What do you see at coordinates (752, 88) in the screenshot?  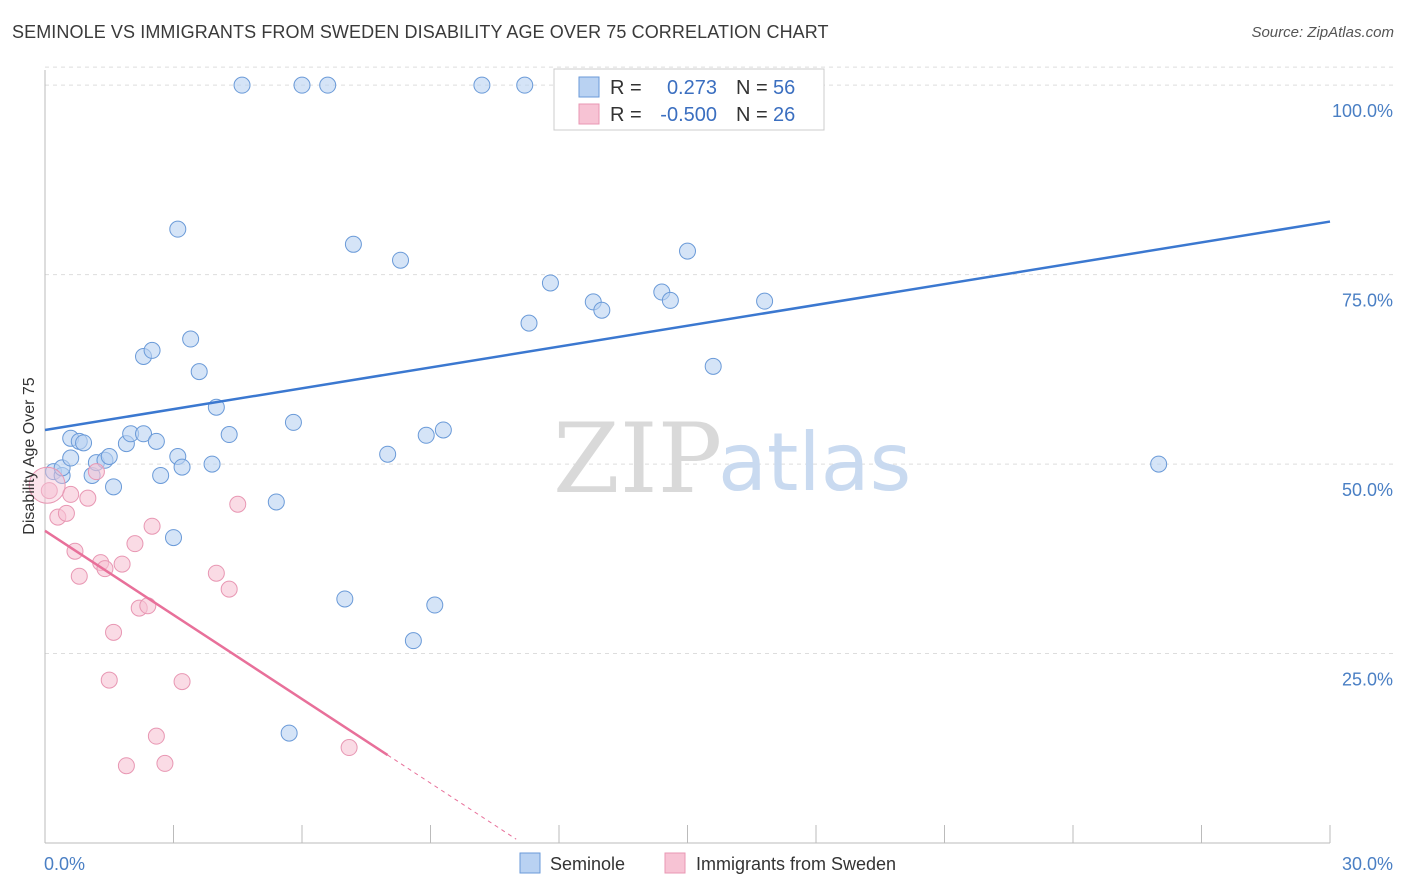 I see `legend-n-label-seminole: N =` at bounding box center [752, 88].